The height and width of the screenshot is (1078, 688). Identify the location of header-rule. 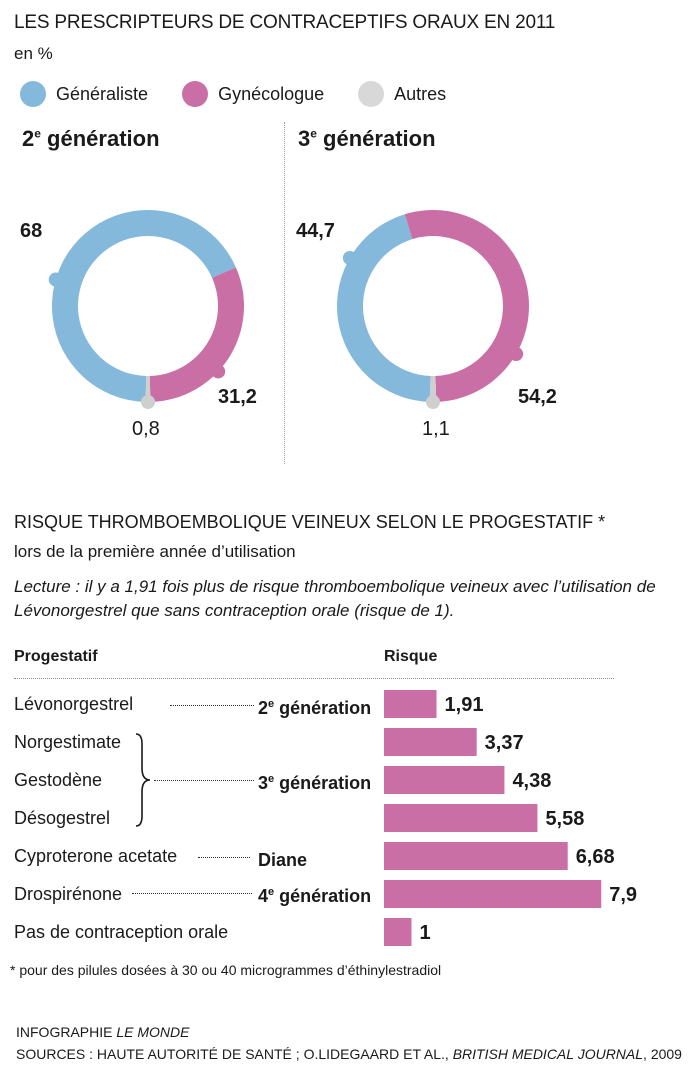
(314, 678).